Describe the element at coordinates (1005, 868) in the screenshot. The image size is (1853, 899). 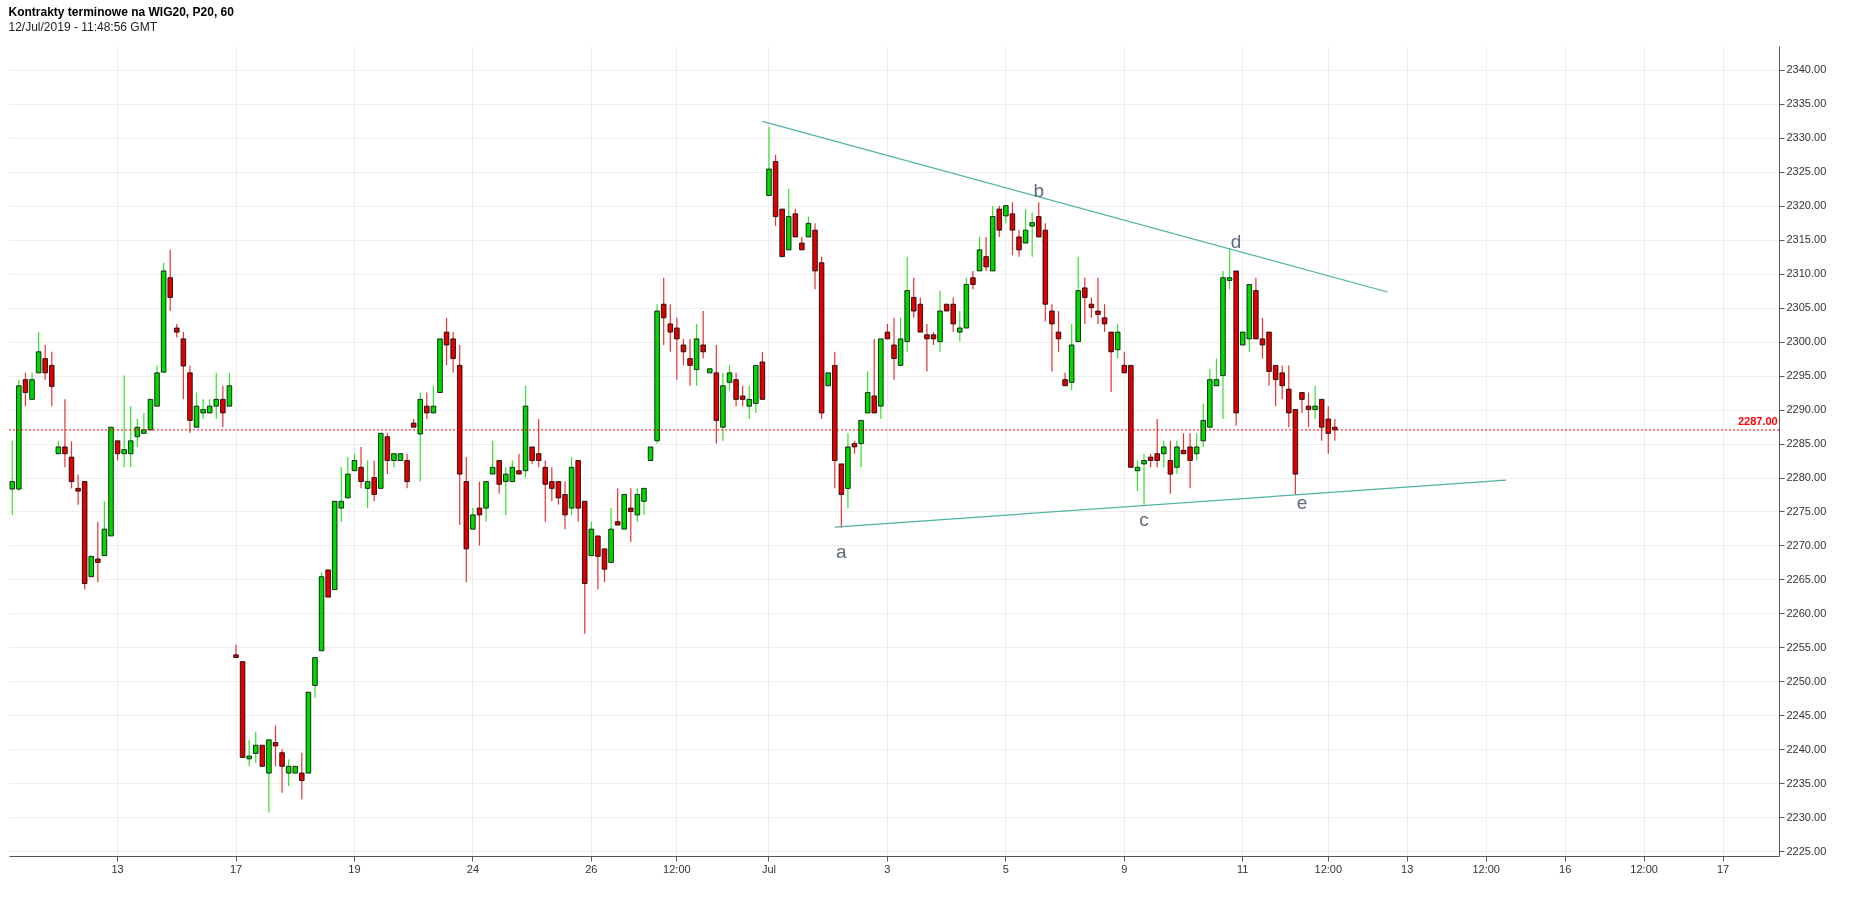
I see `x-tick-label: 5` at that location.